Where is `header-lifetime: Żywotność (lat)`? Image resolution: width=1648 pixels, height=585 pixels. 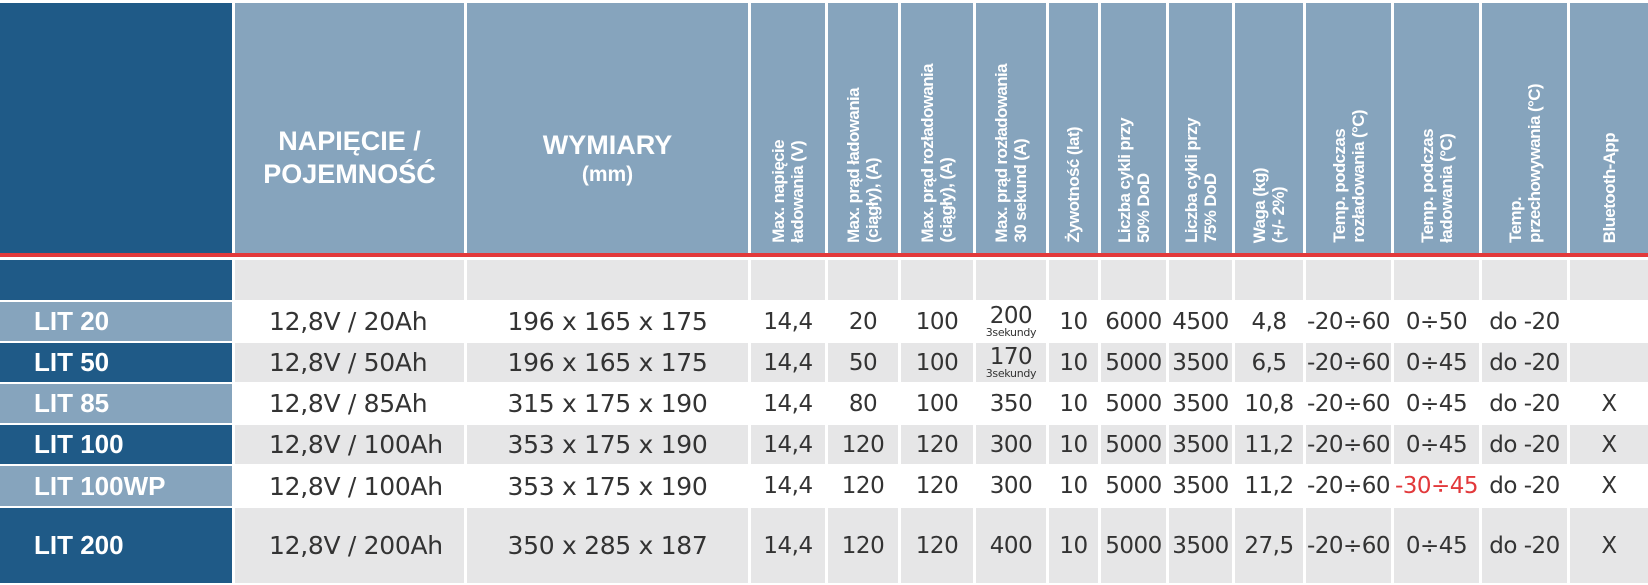 header-lifetime: Żywotność (lat) is located at coordinates (1073, 128).